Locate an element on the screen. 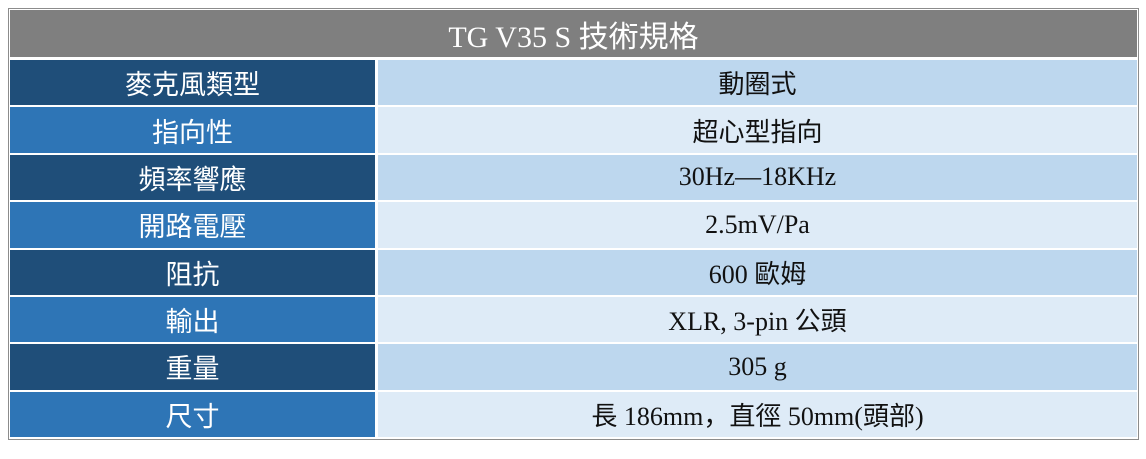 This screenshot has height=459, width=1146. spec-value: 305 g is located at coordinates (757, 367).